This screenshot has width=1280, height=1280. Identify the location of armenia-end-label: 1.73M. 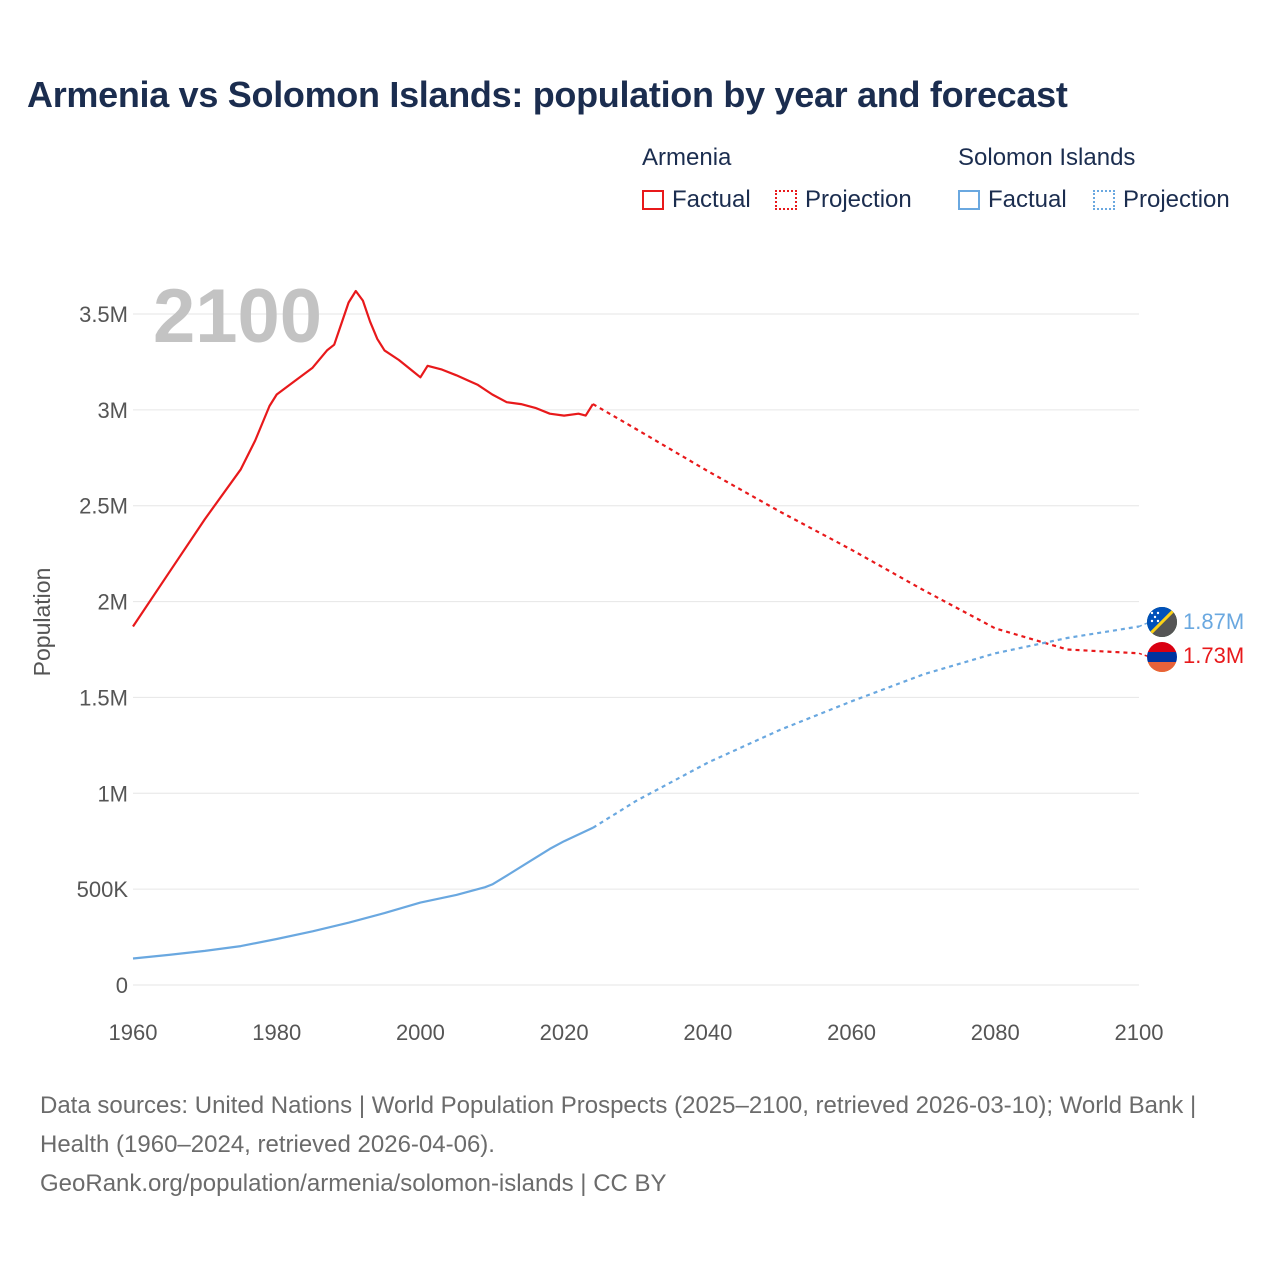
(1213, 655).